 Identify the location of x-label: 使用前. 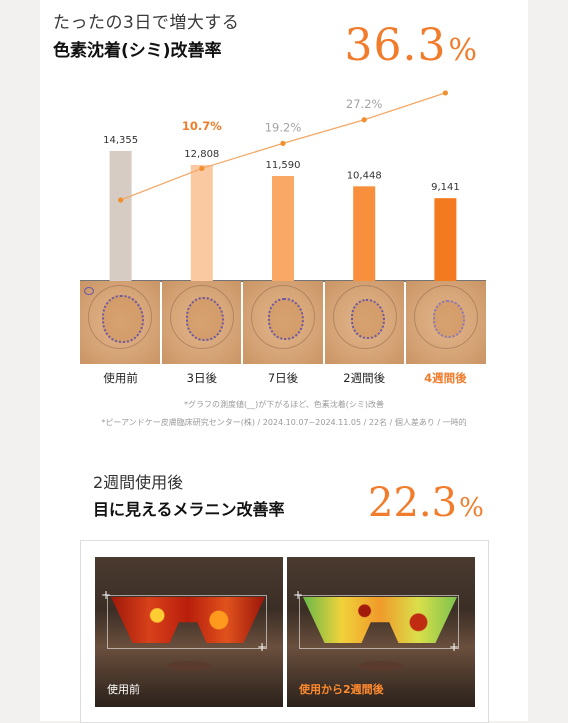
(120, 378).